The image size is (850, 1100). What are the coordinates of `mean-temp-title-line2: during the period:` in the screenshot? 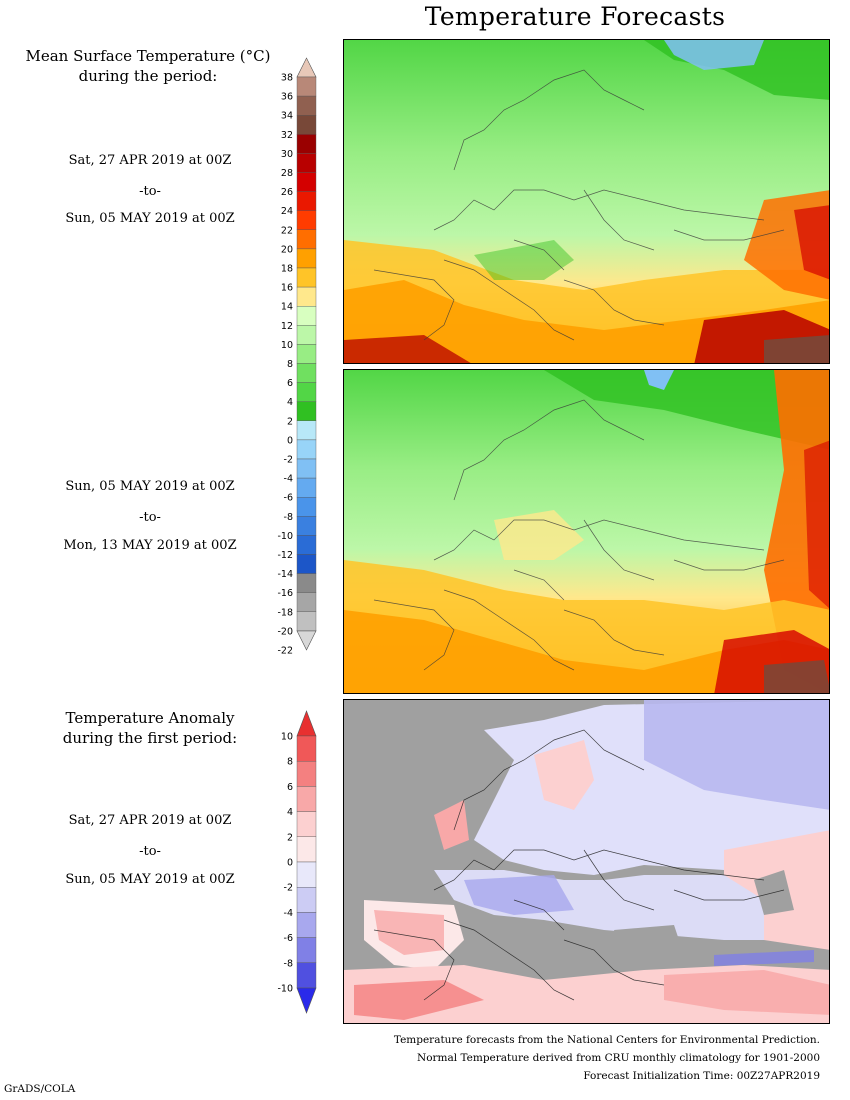 It's located at (148, 76).